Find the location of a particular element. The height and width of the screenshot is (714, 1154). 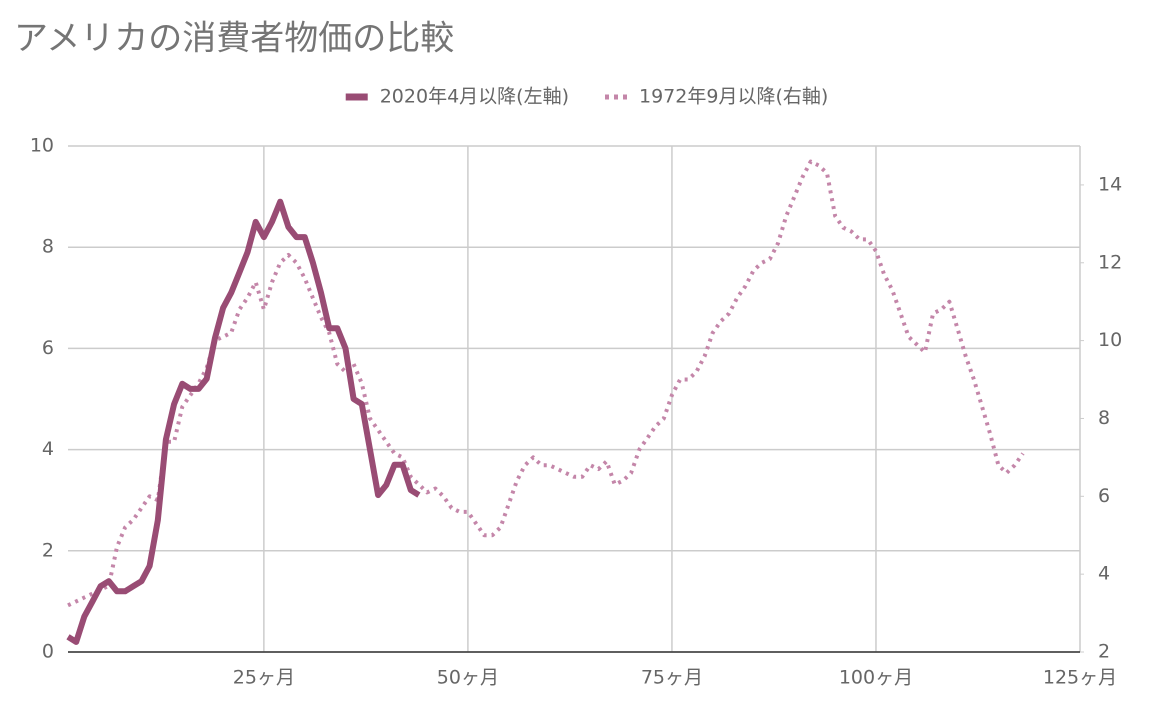

y-tick-label: 10 is located at coordinates (42, 146).